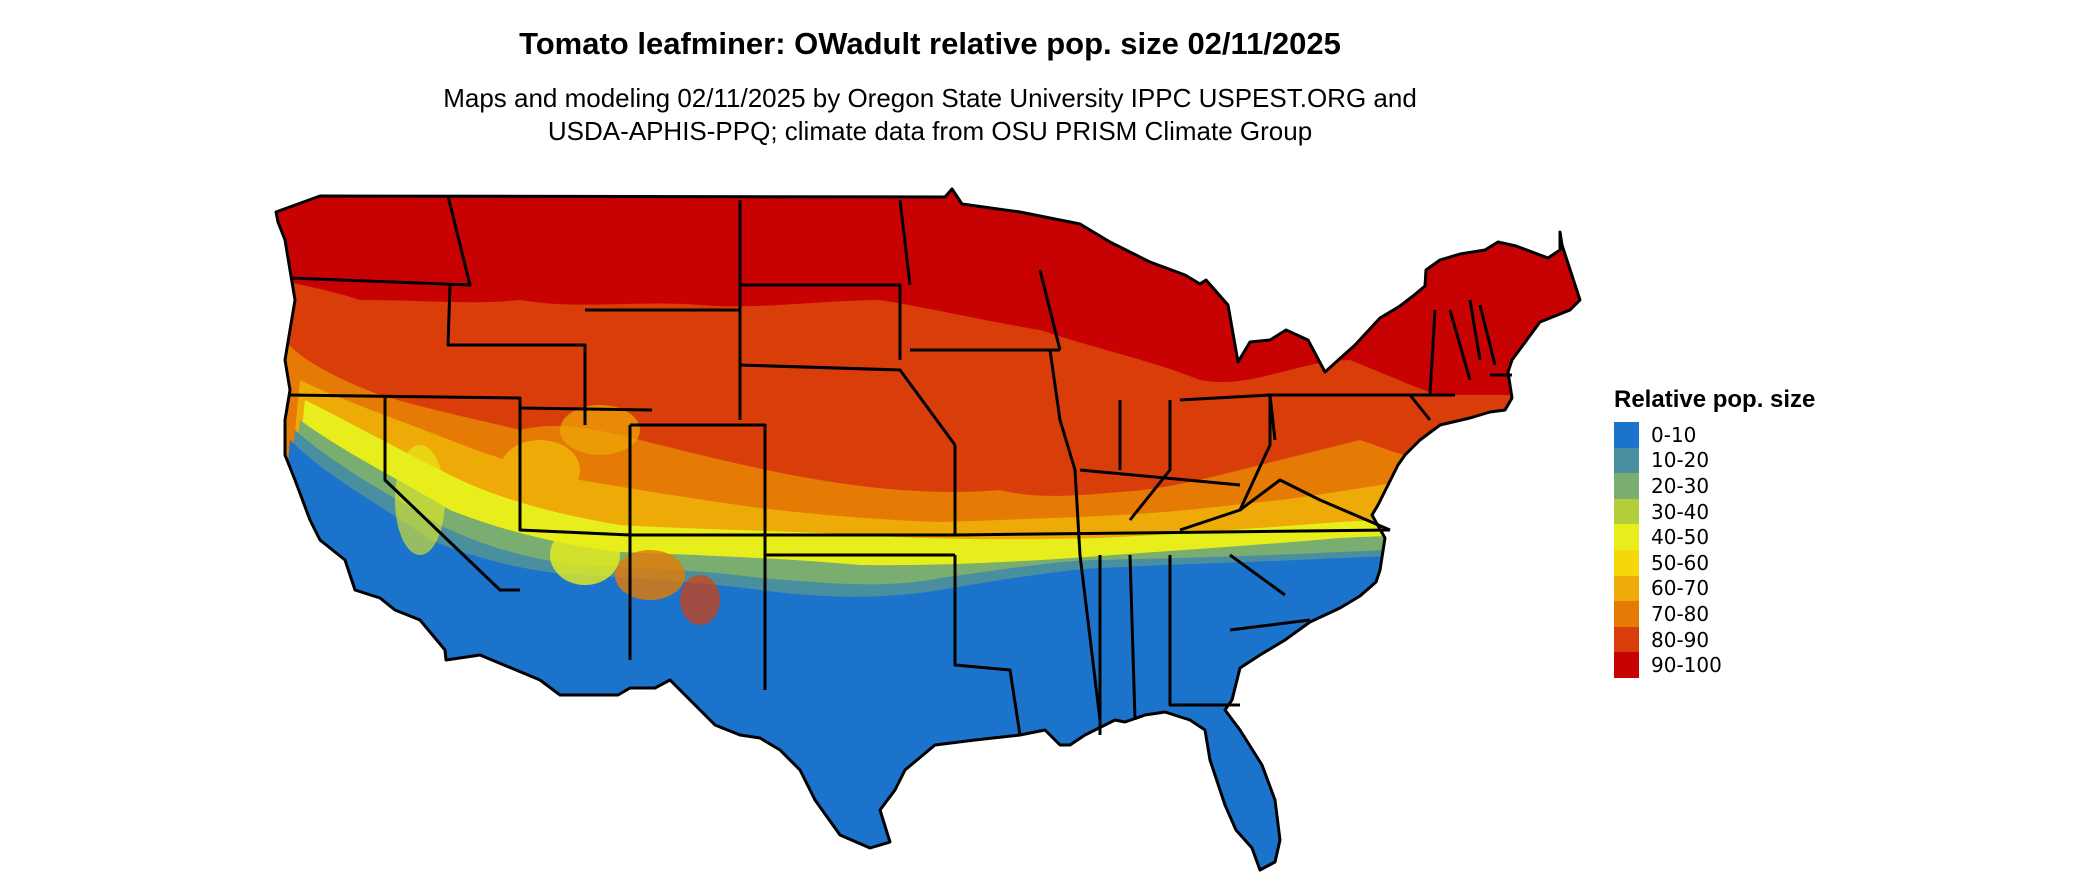  What do you see at coordinates (1680, 511) in the screenshot?
I see `legend-label: 30-40` at bounding box center [1680, 511].